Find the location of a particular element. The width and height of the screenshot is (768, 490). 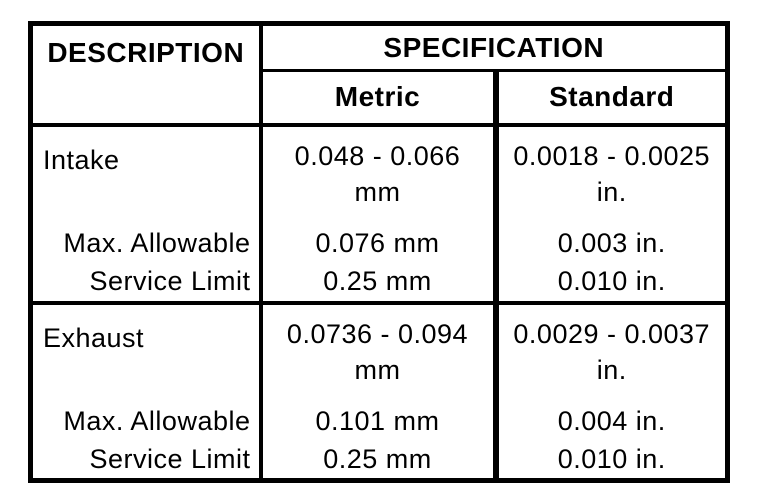

exhaust-metric-range-unit: mm is located at coordinates (377, 369).